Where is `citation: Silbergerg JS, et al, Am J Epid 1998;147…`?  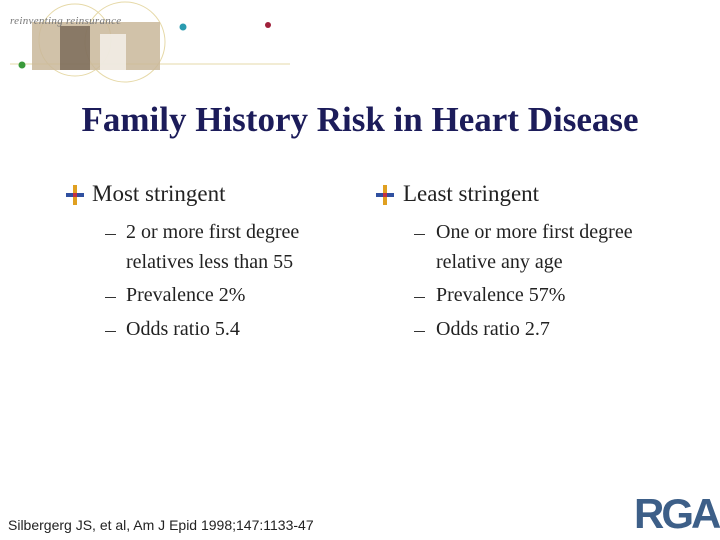 citation: Silbergerg JS, et al, Am J Epid 1998;147… is located at coordinates (161, 525).